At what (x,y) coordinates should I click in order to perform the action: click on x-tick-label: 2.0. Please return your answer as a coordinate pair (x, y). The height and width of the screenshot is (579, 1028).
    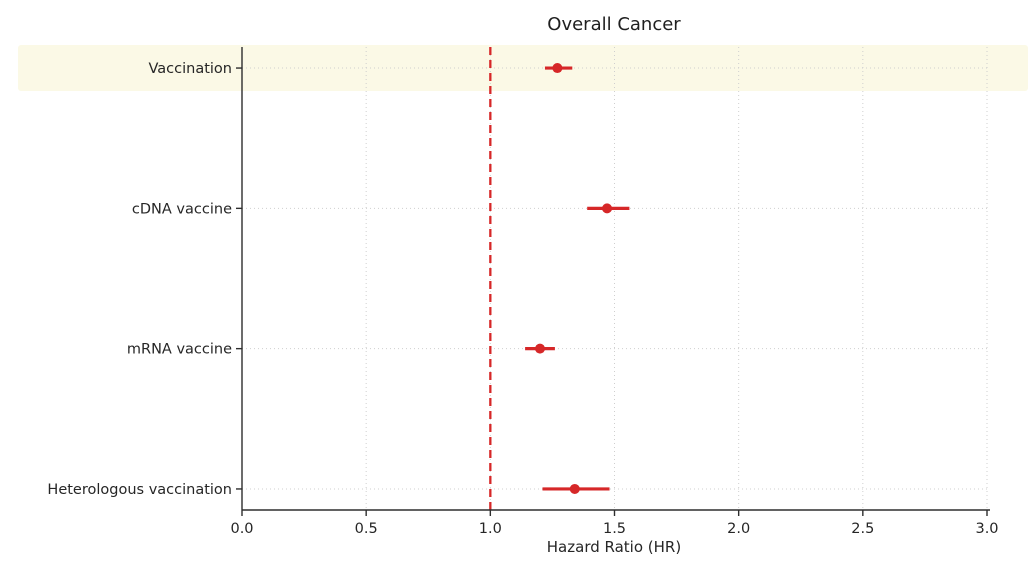
    Looking at the image, I should click on (738, 529).